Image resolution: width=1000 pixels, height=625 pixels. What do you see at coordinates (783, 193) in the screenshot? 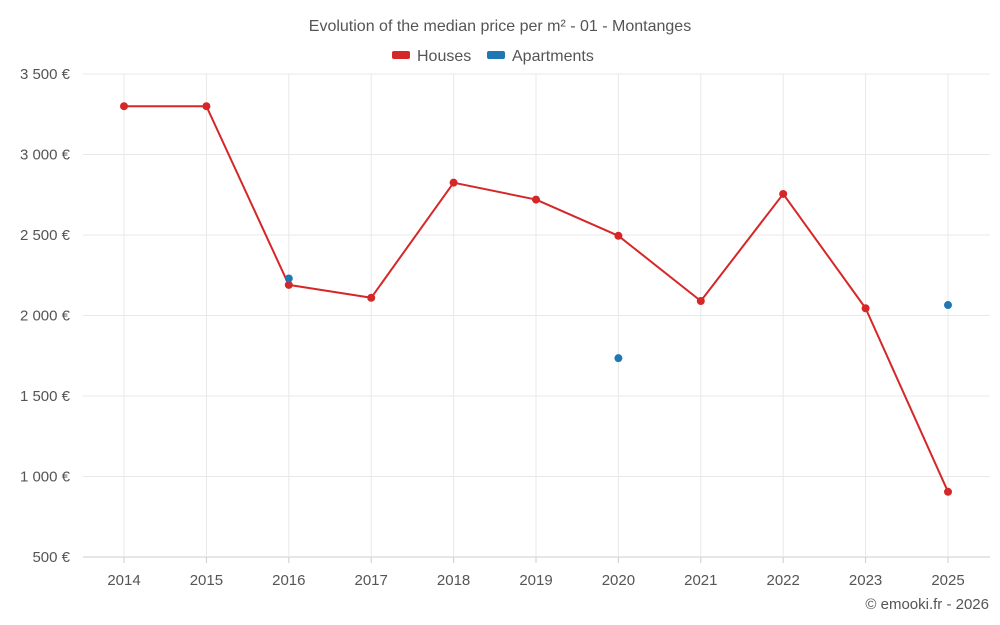
I see `data-point-houses-2022` at bounding box center [783, 193].